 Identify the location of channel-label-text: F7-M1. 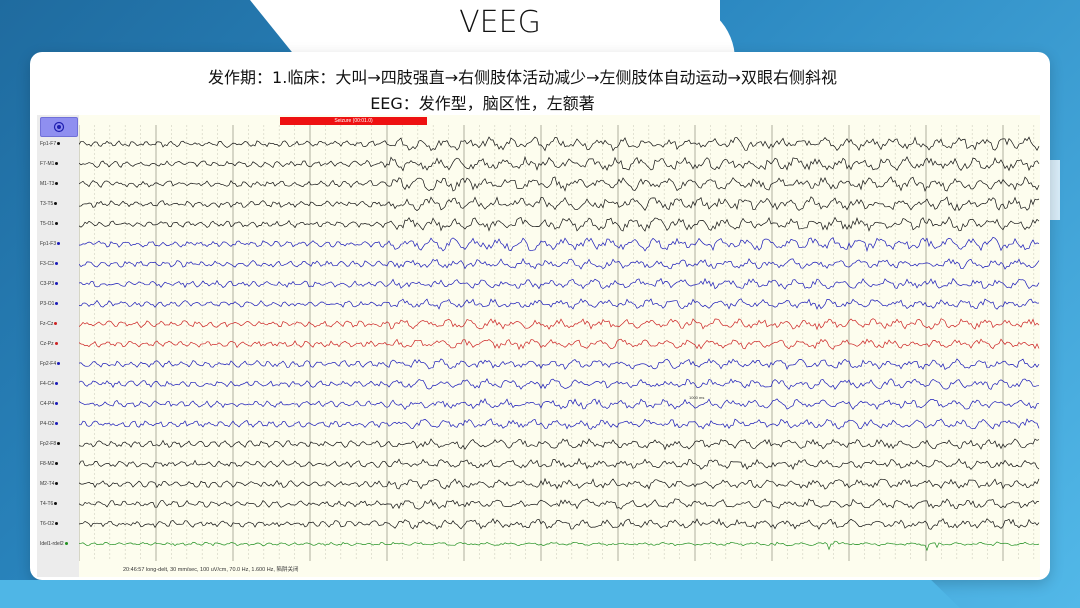
(47, 164).